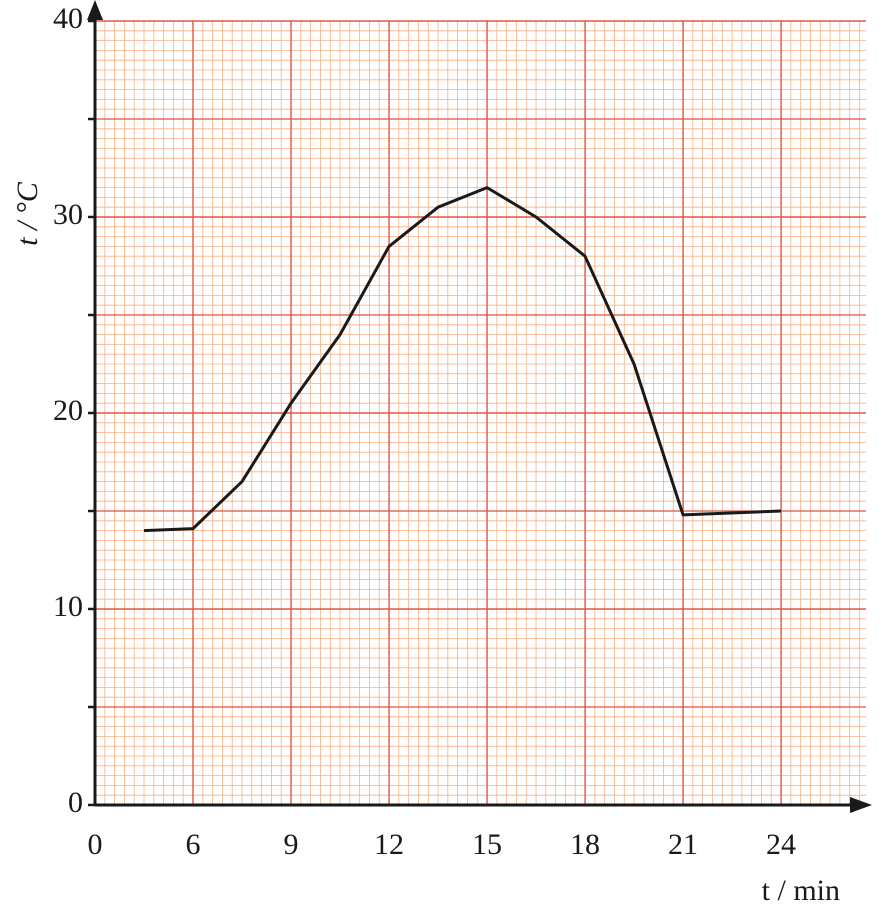 This screenshot has width=879, height=908. I want to click on x-axis-arrow, so click(861, 805).